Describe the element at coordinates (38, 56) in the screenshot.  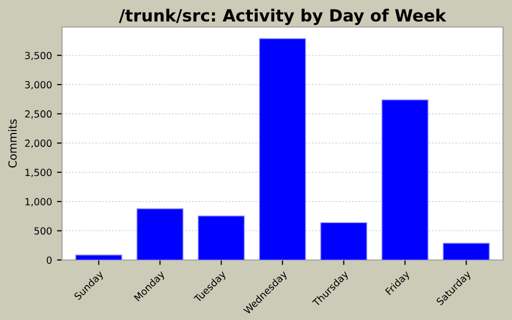
I see `y-tick-label: 3,500` at that location.